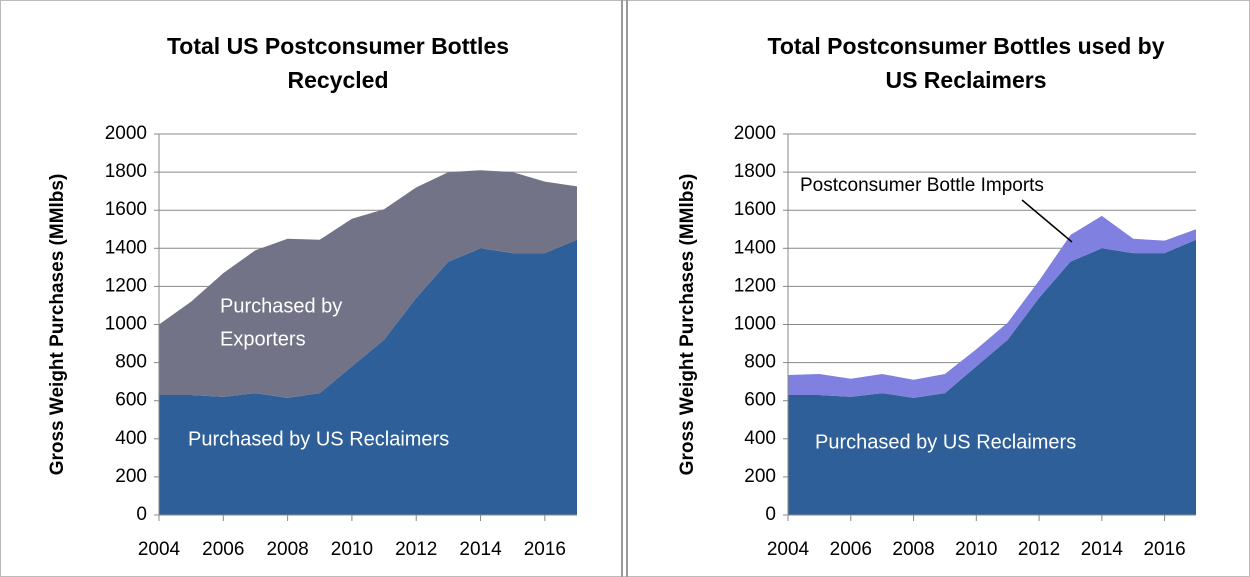 The height and width of the screenshot is (577, 1250). What do you see at coordinates (338, 46) in the screenshot?
I see `chart-title: Total US Postconsumer Bottles` at bounding box center [338, 46].